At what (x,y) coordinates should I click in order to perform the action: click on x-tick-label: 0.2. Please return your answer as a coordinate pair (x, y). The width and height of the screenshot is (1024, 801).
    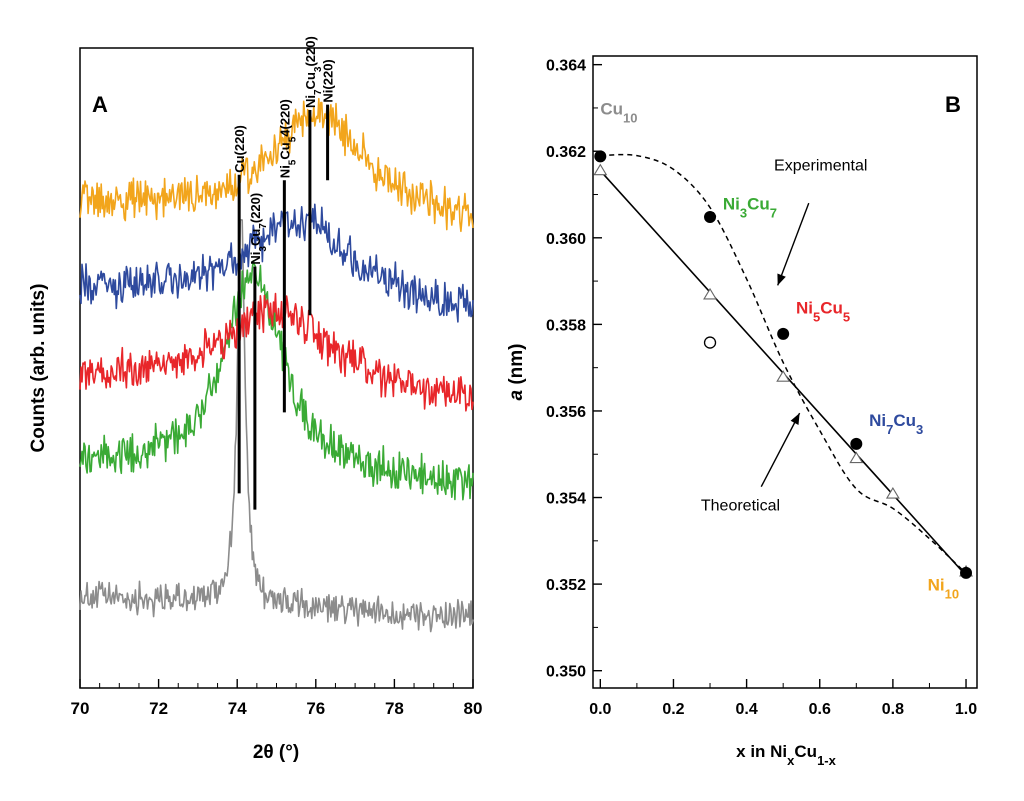
    Looking at the image, I should click on (673, 709).